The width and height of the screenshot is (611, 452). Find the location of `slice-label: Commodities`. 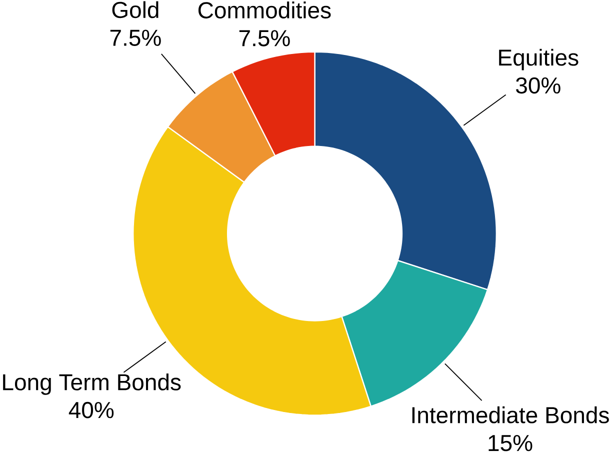

slice-label: Commodities is located at coordinates (264, 9).